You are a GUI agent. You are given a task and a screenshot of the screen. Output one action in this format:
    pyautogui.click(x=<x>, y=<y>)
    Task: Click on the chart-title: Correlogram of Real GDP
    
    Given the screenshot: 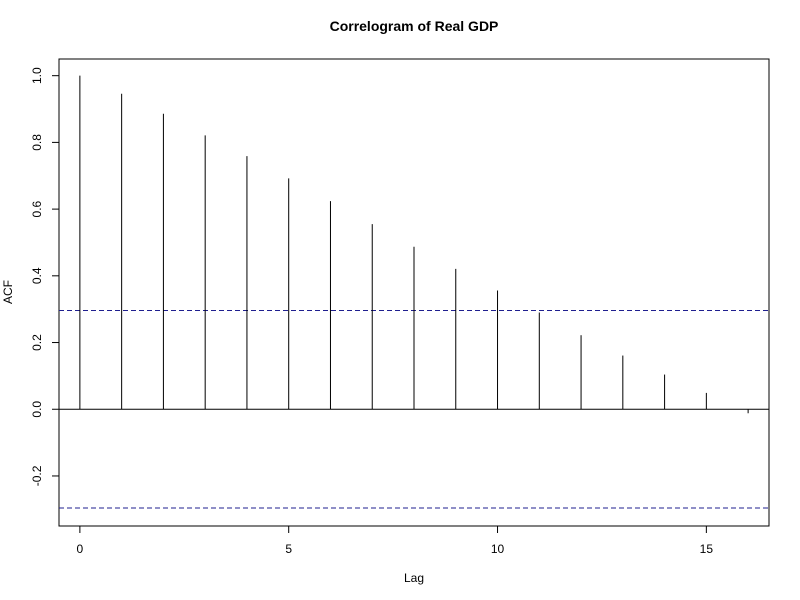 What is the action you would take?
    pyautogui.click(x=414, y=26)
    